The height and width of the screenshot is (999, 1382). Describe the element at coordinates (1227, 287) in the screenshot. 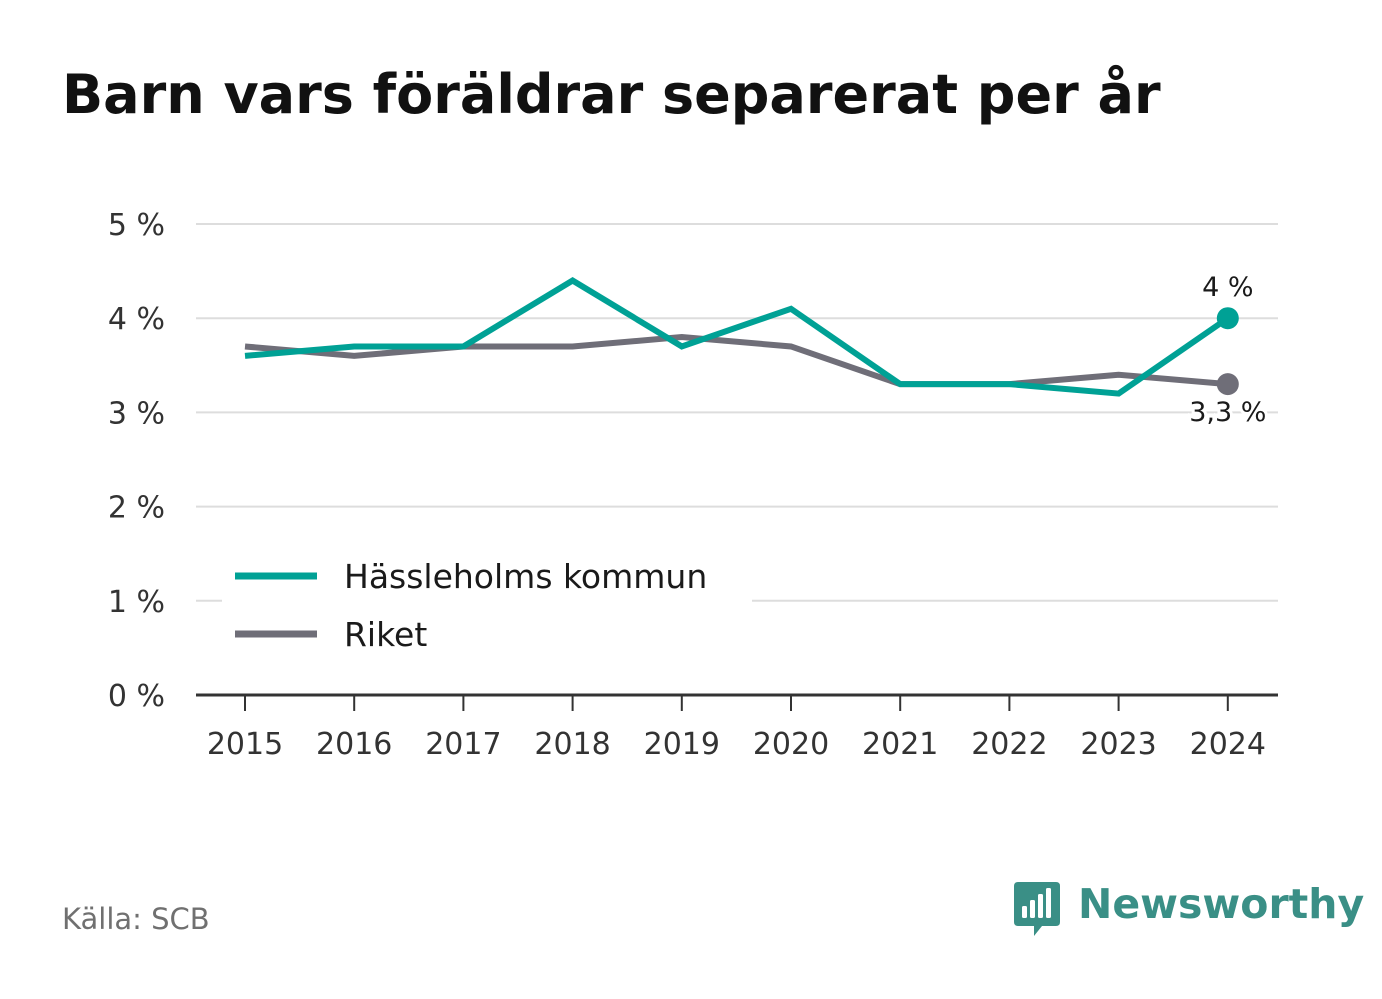

I see `end-value-label: 4 %` at that location.